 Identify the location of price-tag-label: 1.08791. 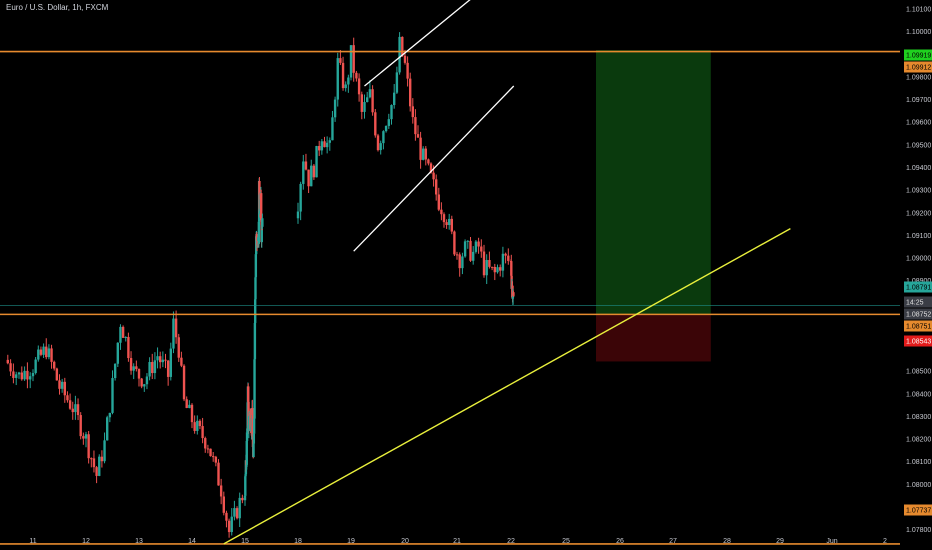
(918, 288).